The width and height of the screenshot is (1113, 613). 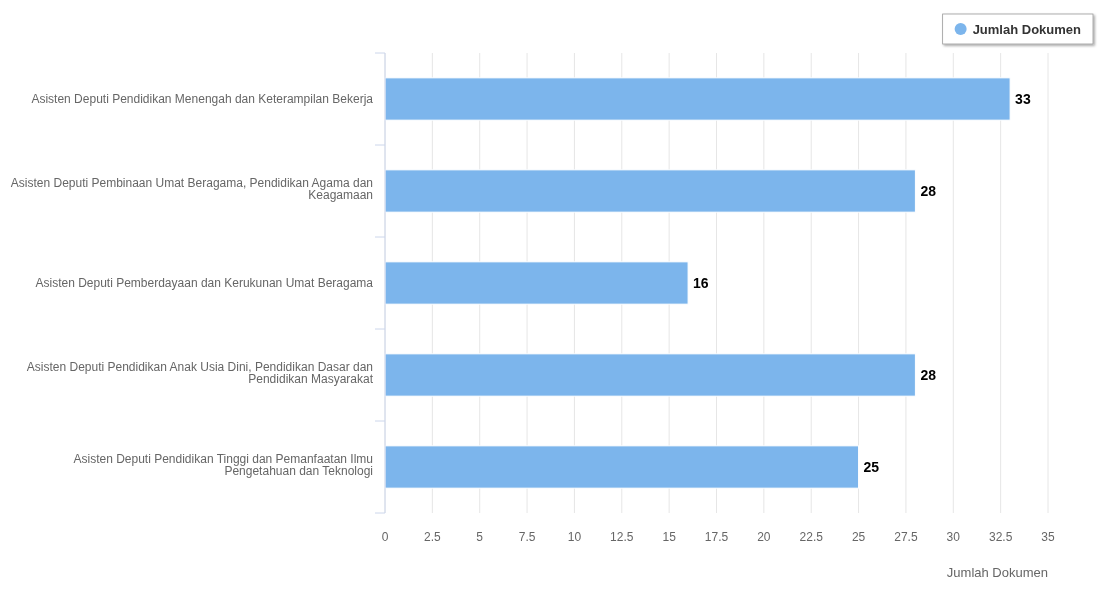 What do you see at coordinates (200, 373) in the screenshot?
I see `y-tick-label: Asisten Deputi Pendidikan Anak Usia Dini, Pendidikan Dasar dan Pendidikan Masyarakat` at bounding box center [200, 373].